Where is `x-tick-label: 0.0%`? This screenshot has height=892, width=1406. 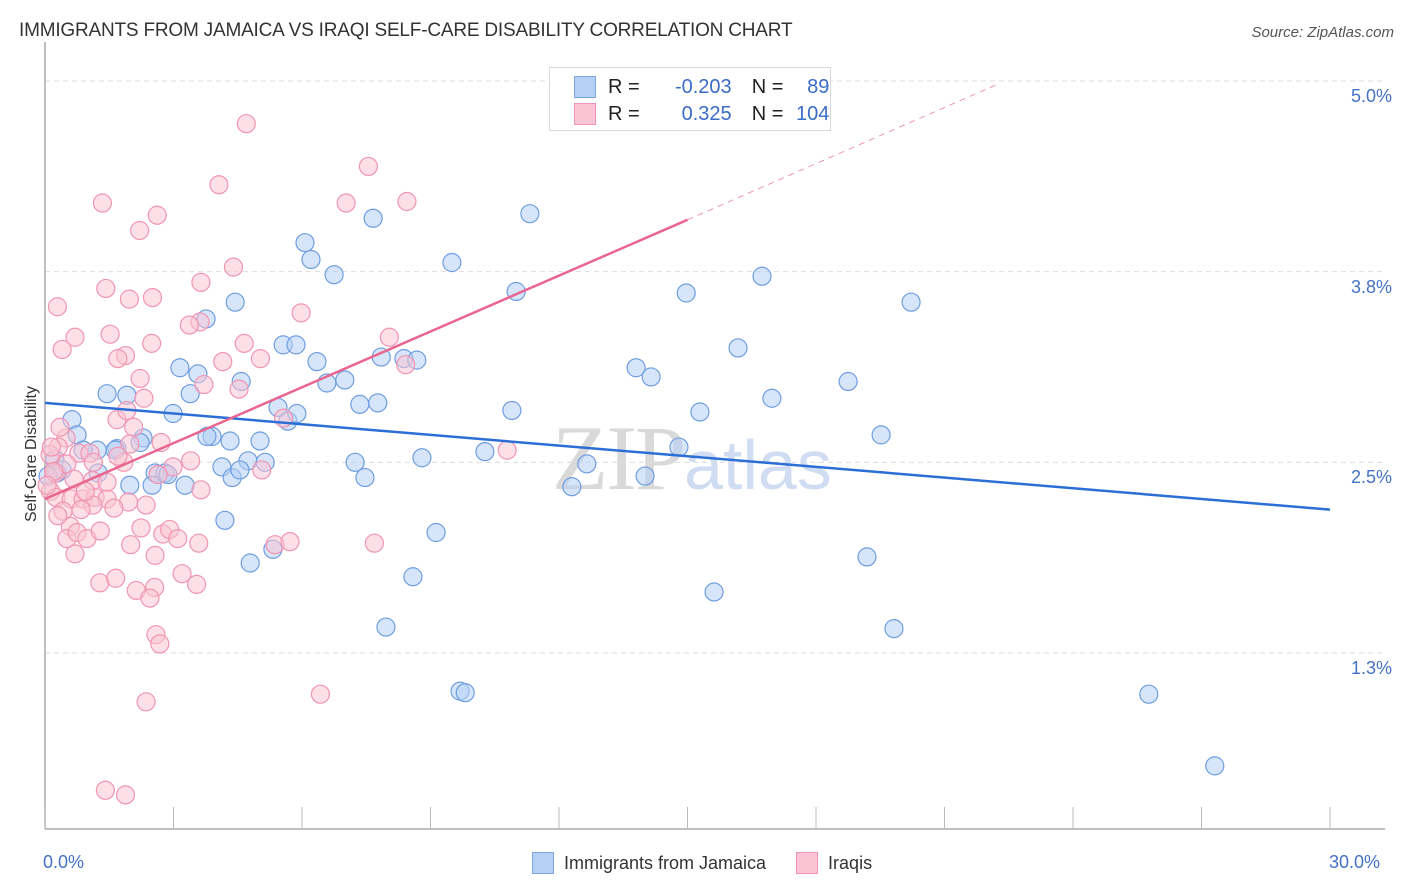 x-tick-label: 0.0% is located at coordinates (64, 862).